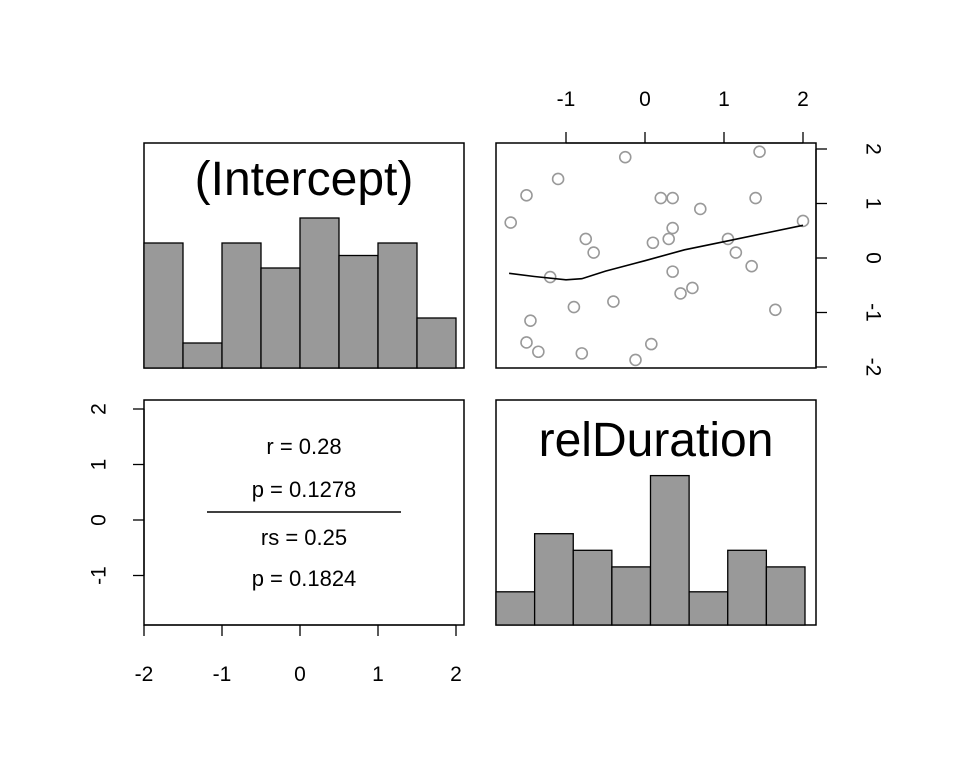 Image resolution: width=960 pixels, height=768 pixels. I want to click on scatter-smooth-line, so click(656, 252).